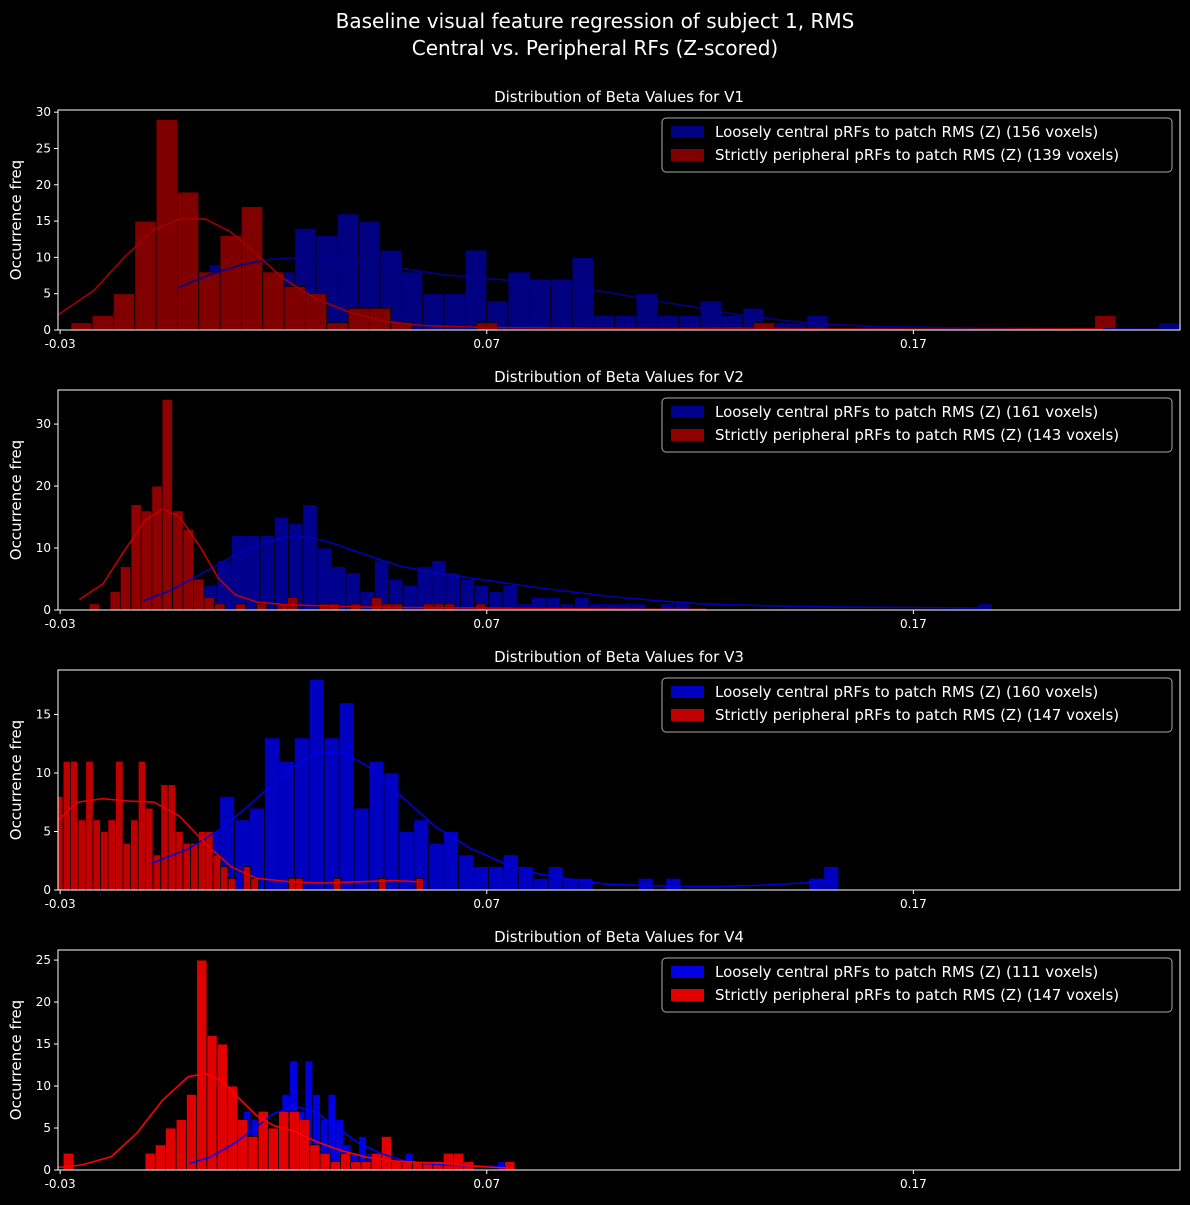  What do you see at coordinates (535, 504) in the screenshot?
I see `plot-area` at bounding box center [535, 504].